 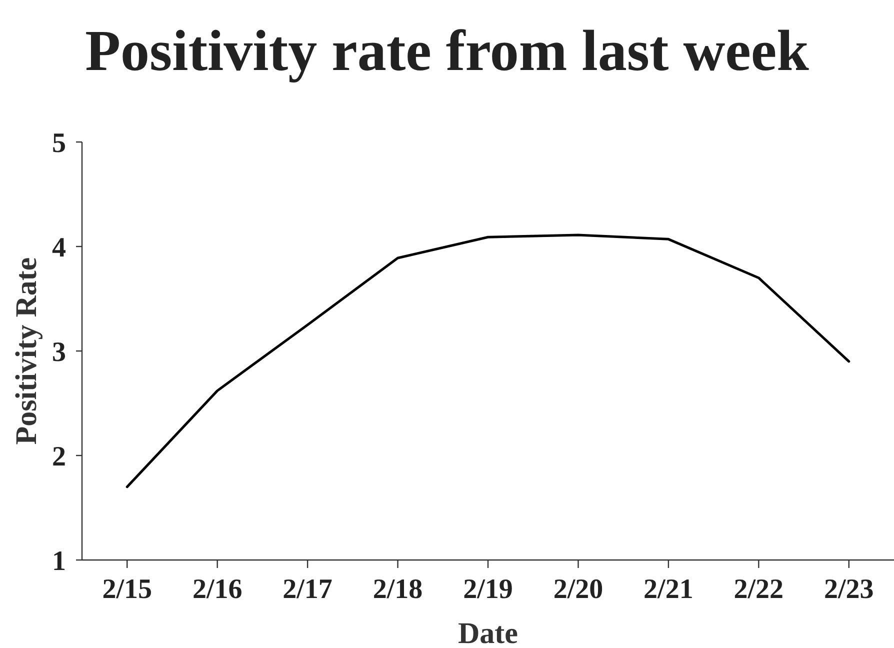 I want to click on x-tick-label: 2/18, so click(x=397, y=589).